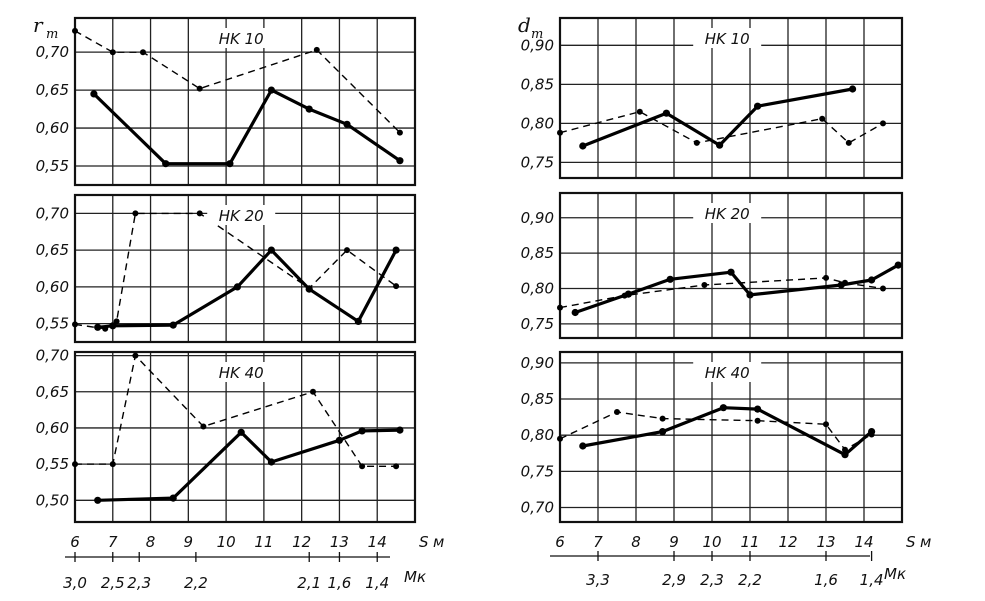  I want to click on secondary-tick-label: 1,6, so click(826, 580).